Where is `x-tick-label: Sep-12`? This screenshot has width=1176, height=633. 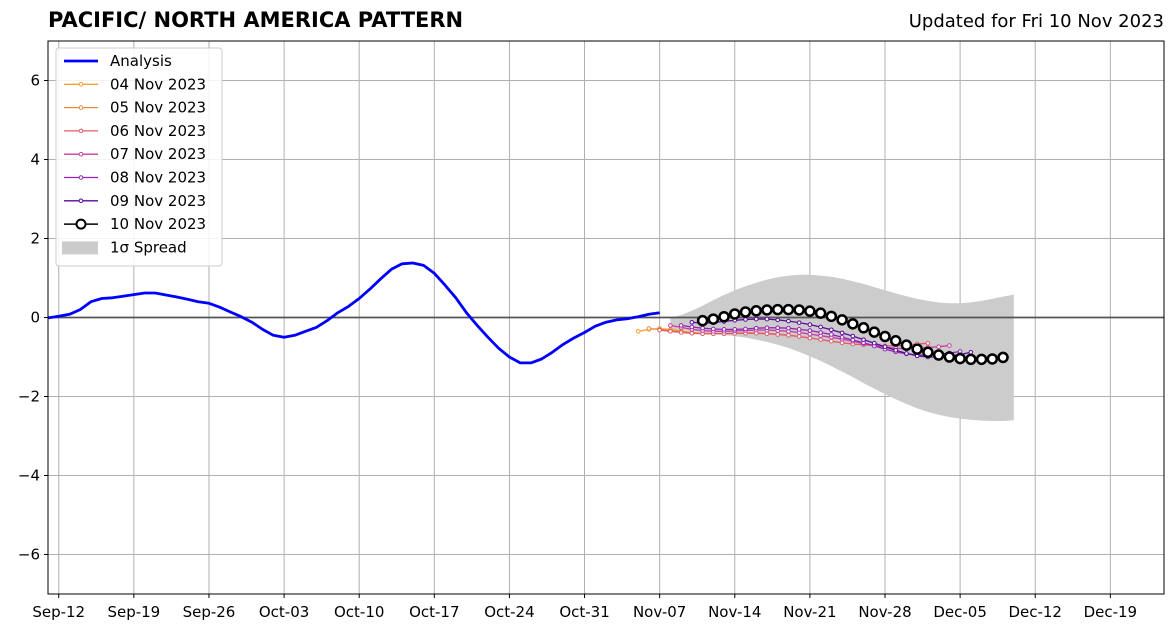 x-tick-label: Sep-12 is located at coordinates (58, 612).